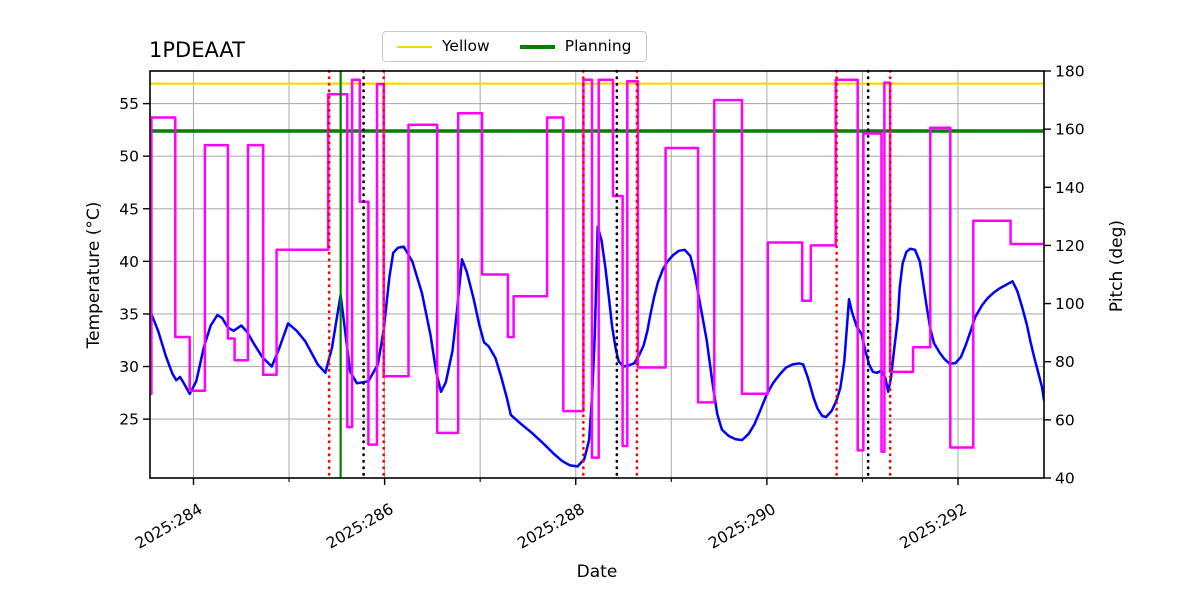 The image size is (1200, 600). What do you see at coordinates (1070, 188) in the screenshot?
I see `y-right-tick-label: 140` at bounding box center [1070, 188].